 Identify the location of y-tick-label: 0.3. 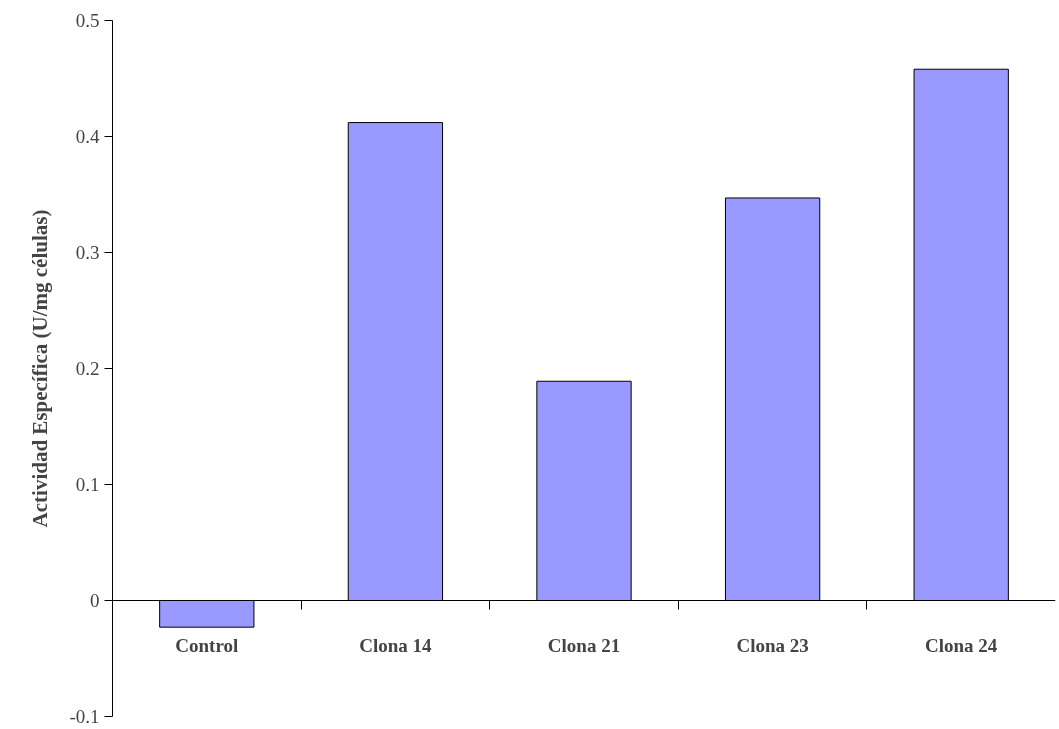
(87, 252).